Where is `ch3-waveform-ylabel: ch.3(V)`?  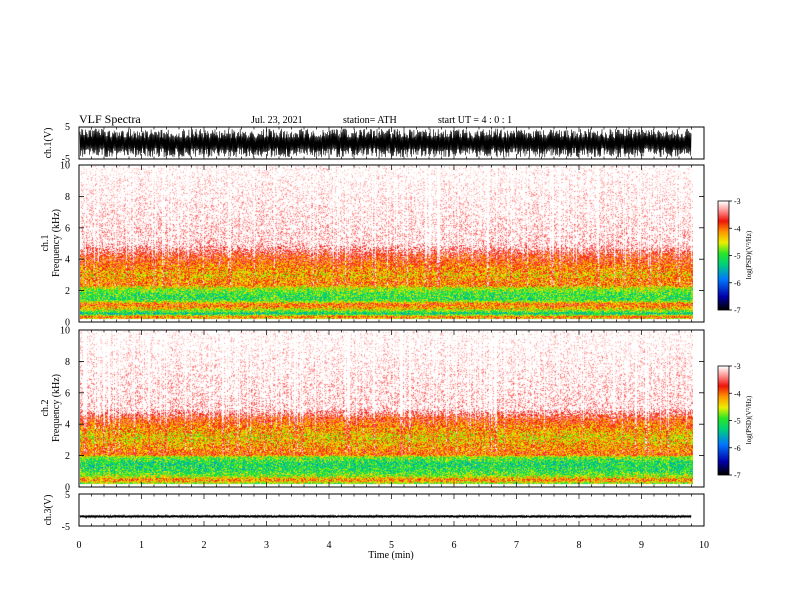
ch3-waveform-ylabel: ch.3(V) is located at coordinates (48, 510).